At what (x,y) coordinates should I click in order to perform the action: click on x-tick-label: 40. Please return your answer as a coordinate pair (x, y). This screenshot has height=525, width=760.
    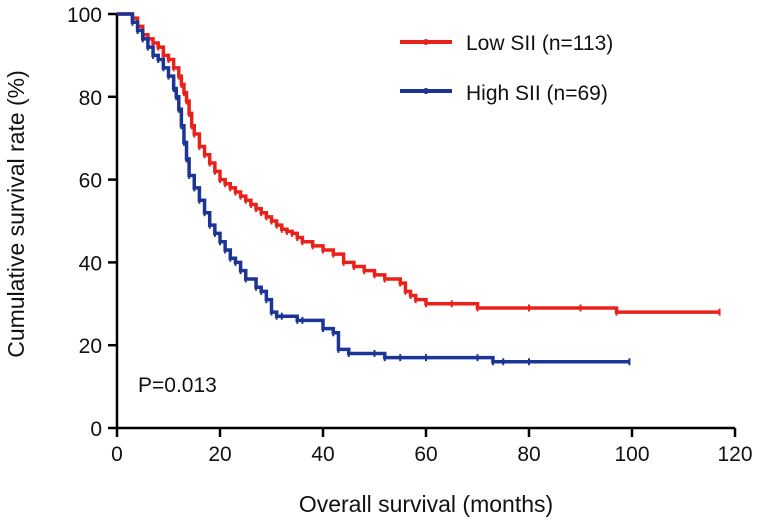
    Looking at the image, I should click on (322, 454).